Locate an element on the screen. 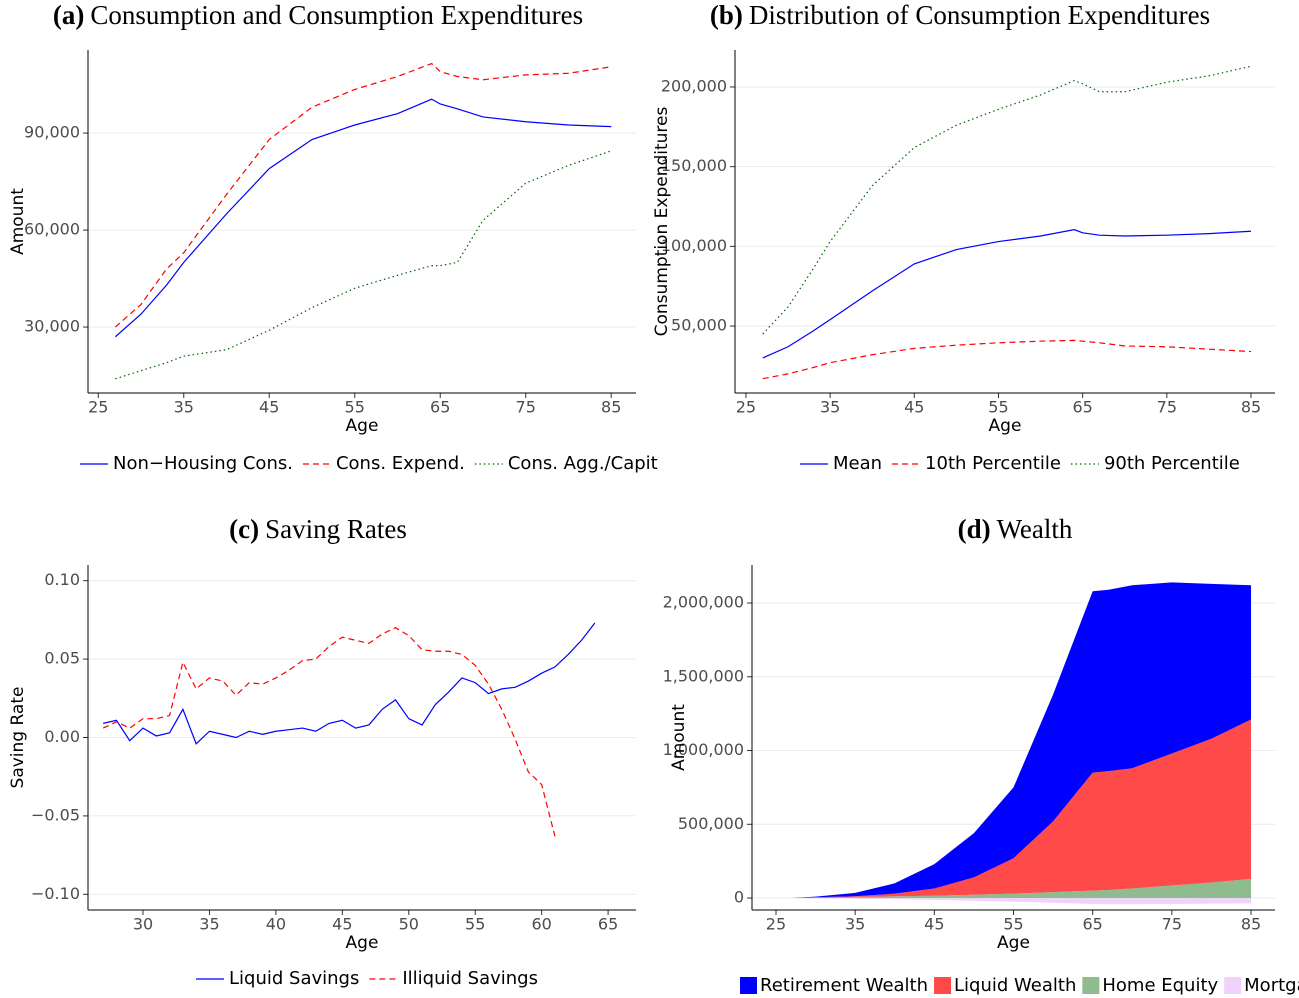 Image resolution: width=1299 pixels, height=998 pixels. y-tick-label: 0.05 is located at coordinates (62, 658).